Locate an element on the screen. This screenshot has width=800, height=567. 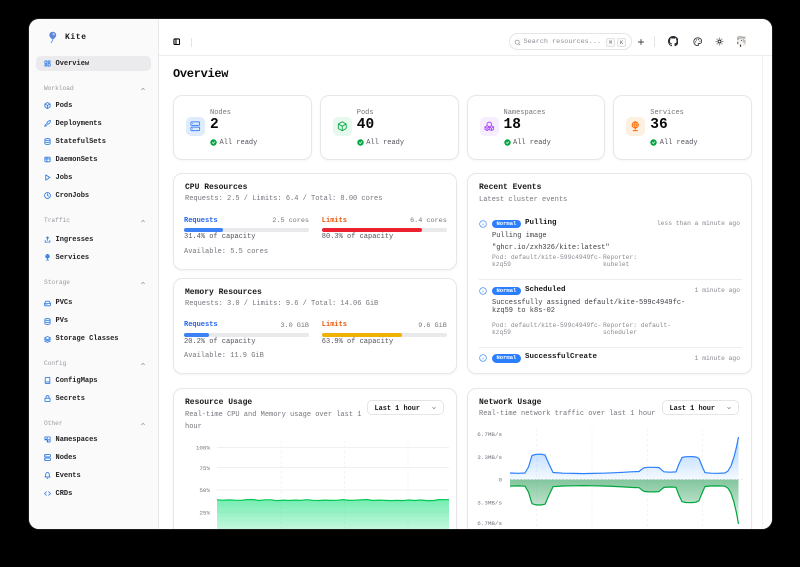
svg-text: 0 is located at coordinates (500, 480).